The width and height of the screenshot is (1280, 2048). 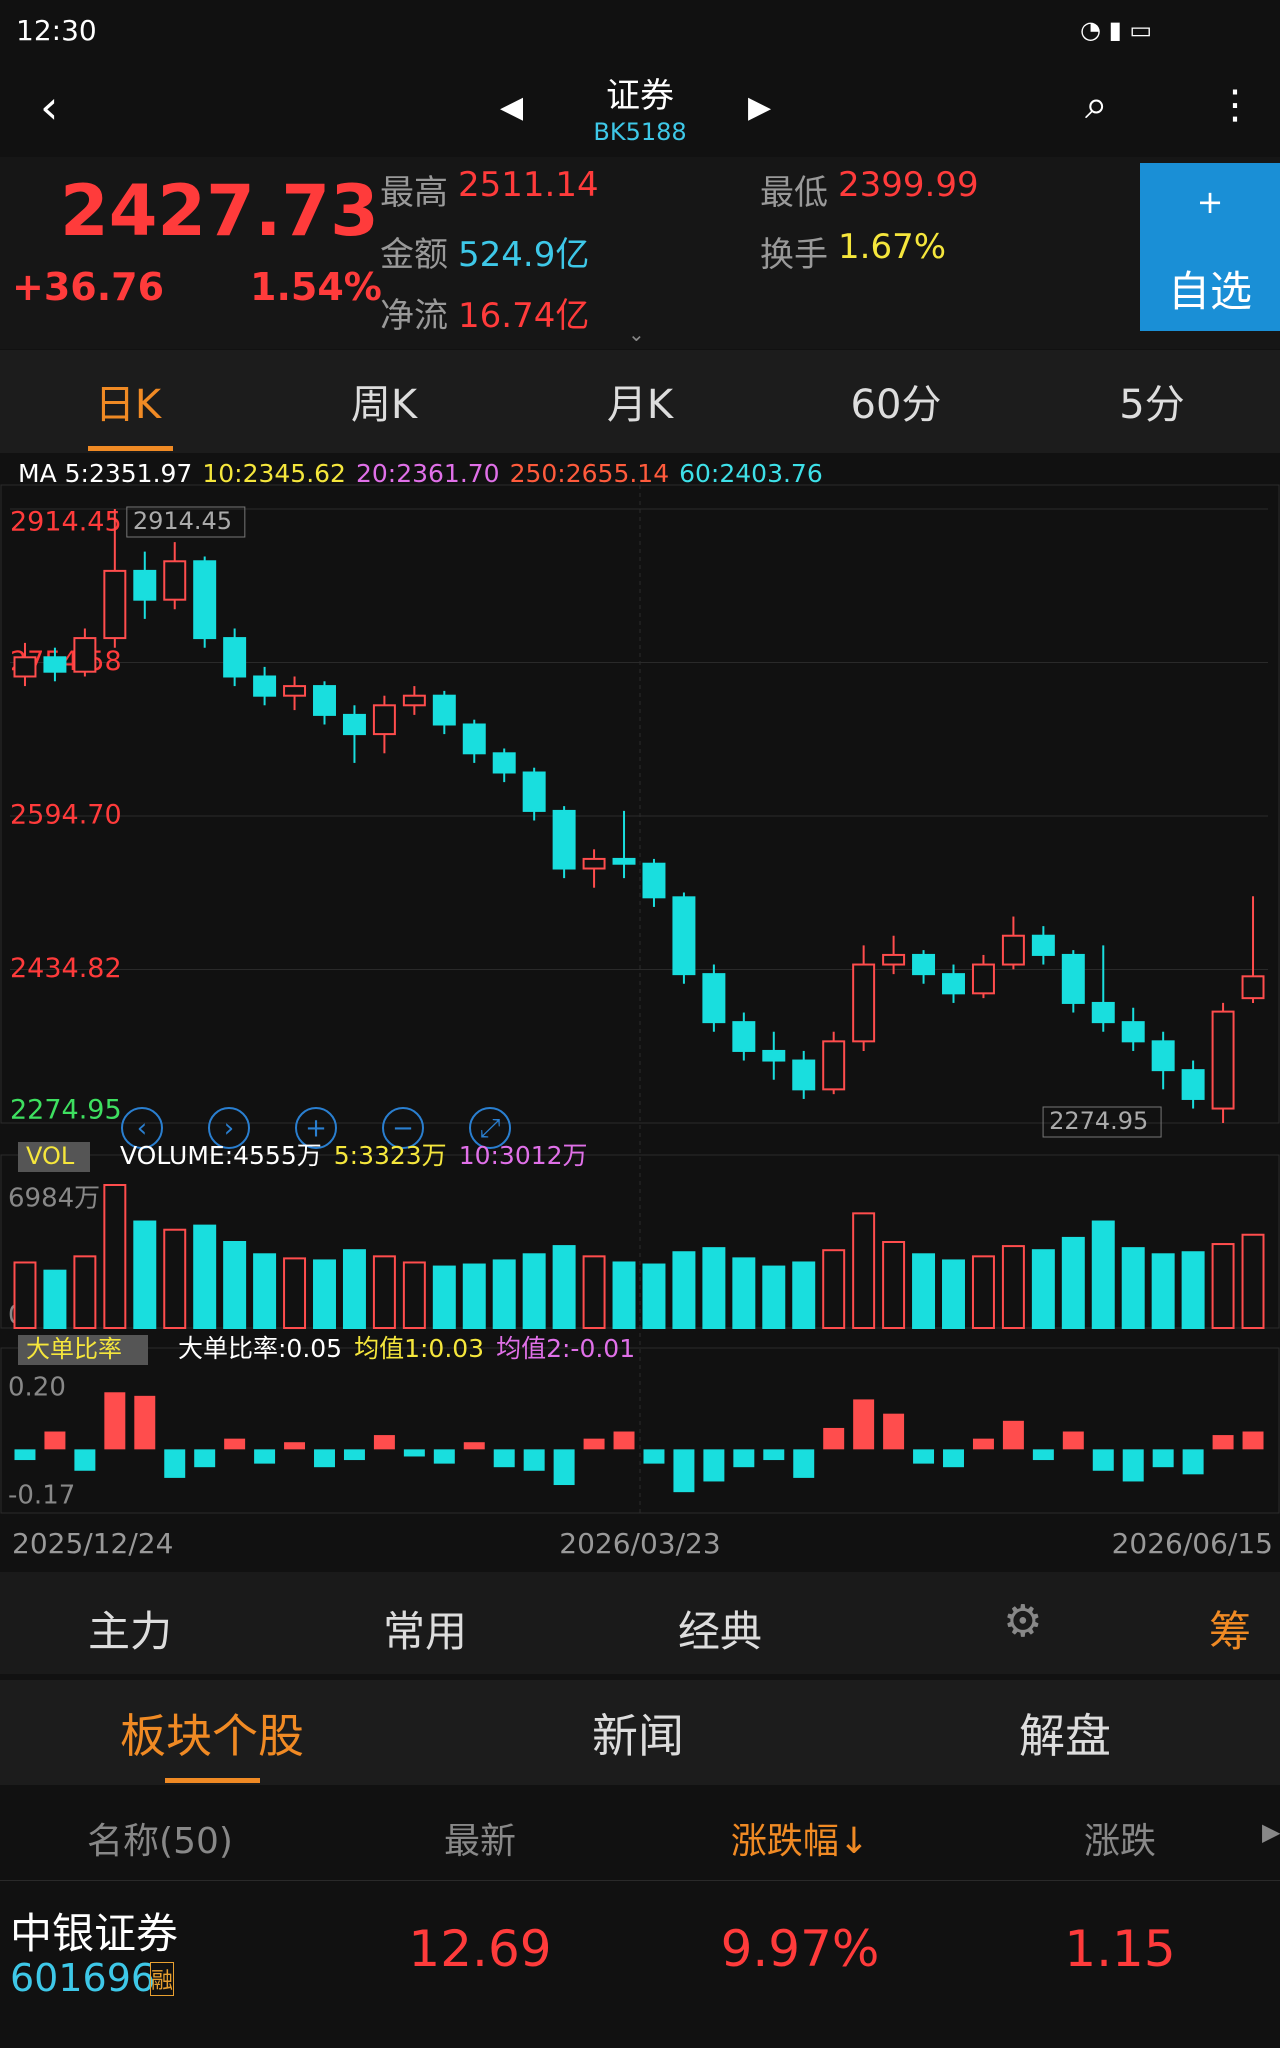 What do you see at coordinates (424, 1631) in the screenshot?
I see `toolbar-item: 常用` at bounding box center [424, 1631].